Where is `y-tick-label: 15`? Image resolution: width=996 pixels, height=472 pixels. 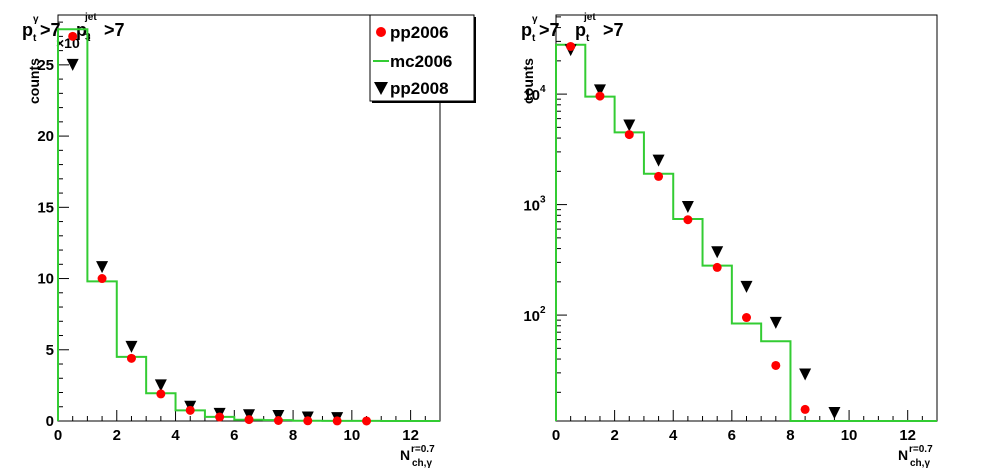 y-tick-label: 15 is located at coordinates (45, 207).